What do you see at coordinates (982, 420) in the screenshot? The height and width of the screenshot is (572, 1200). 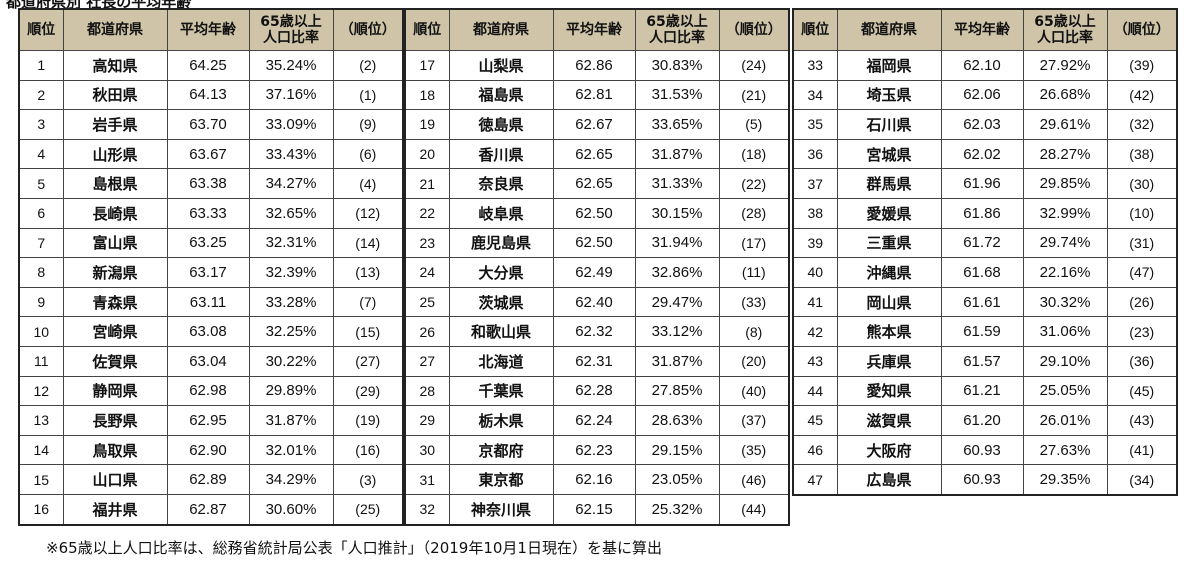 I see `avg-age-cell: 61.20` at bounding box center [982, 420].